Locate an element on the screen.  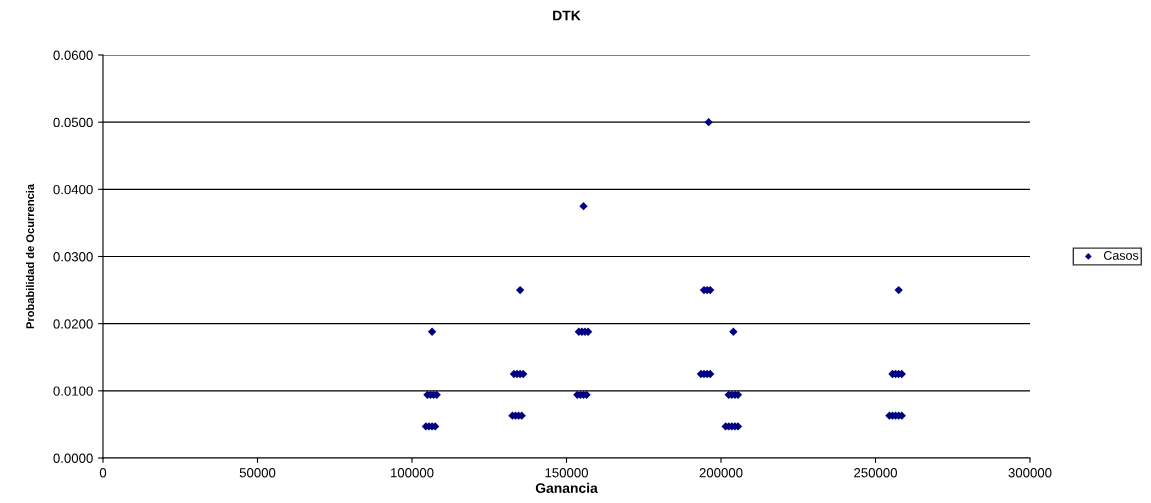
x-tick-label: 100000 is located at coordinates (412, 473).